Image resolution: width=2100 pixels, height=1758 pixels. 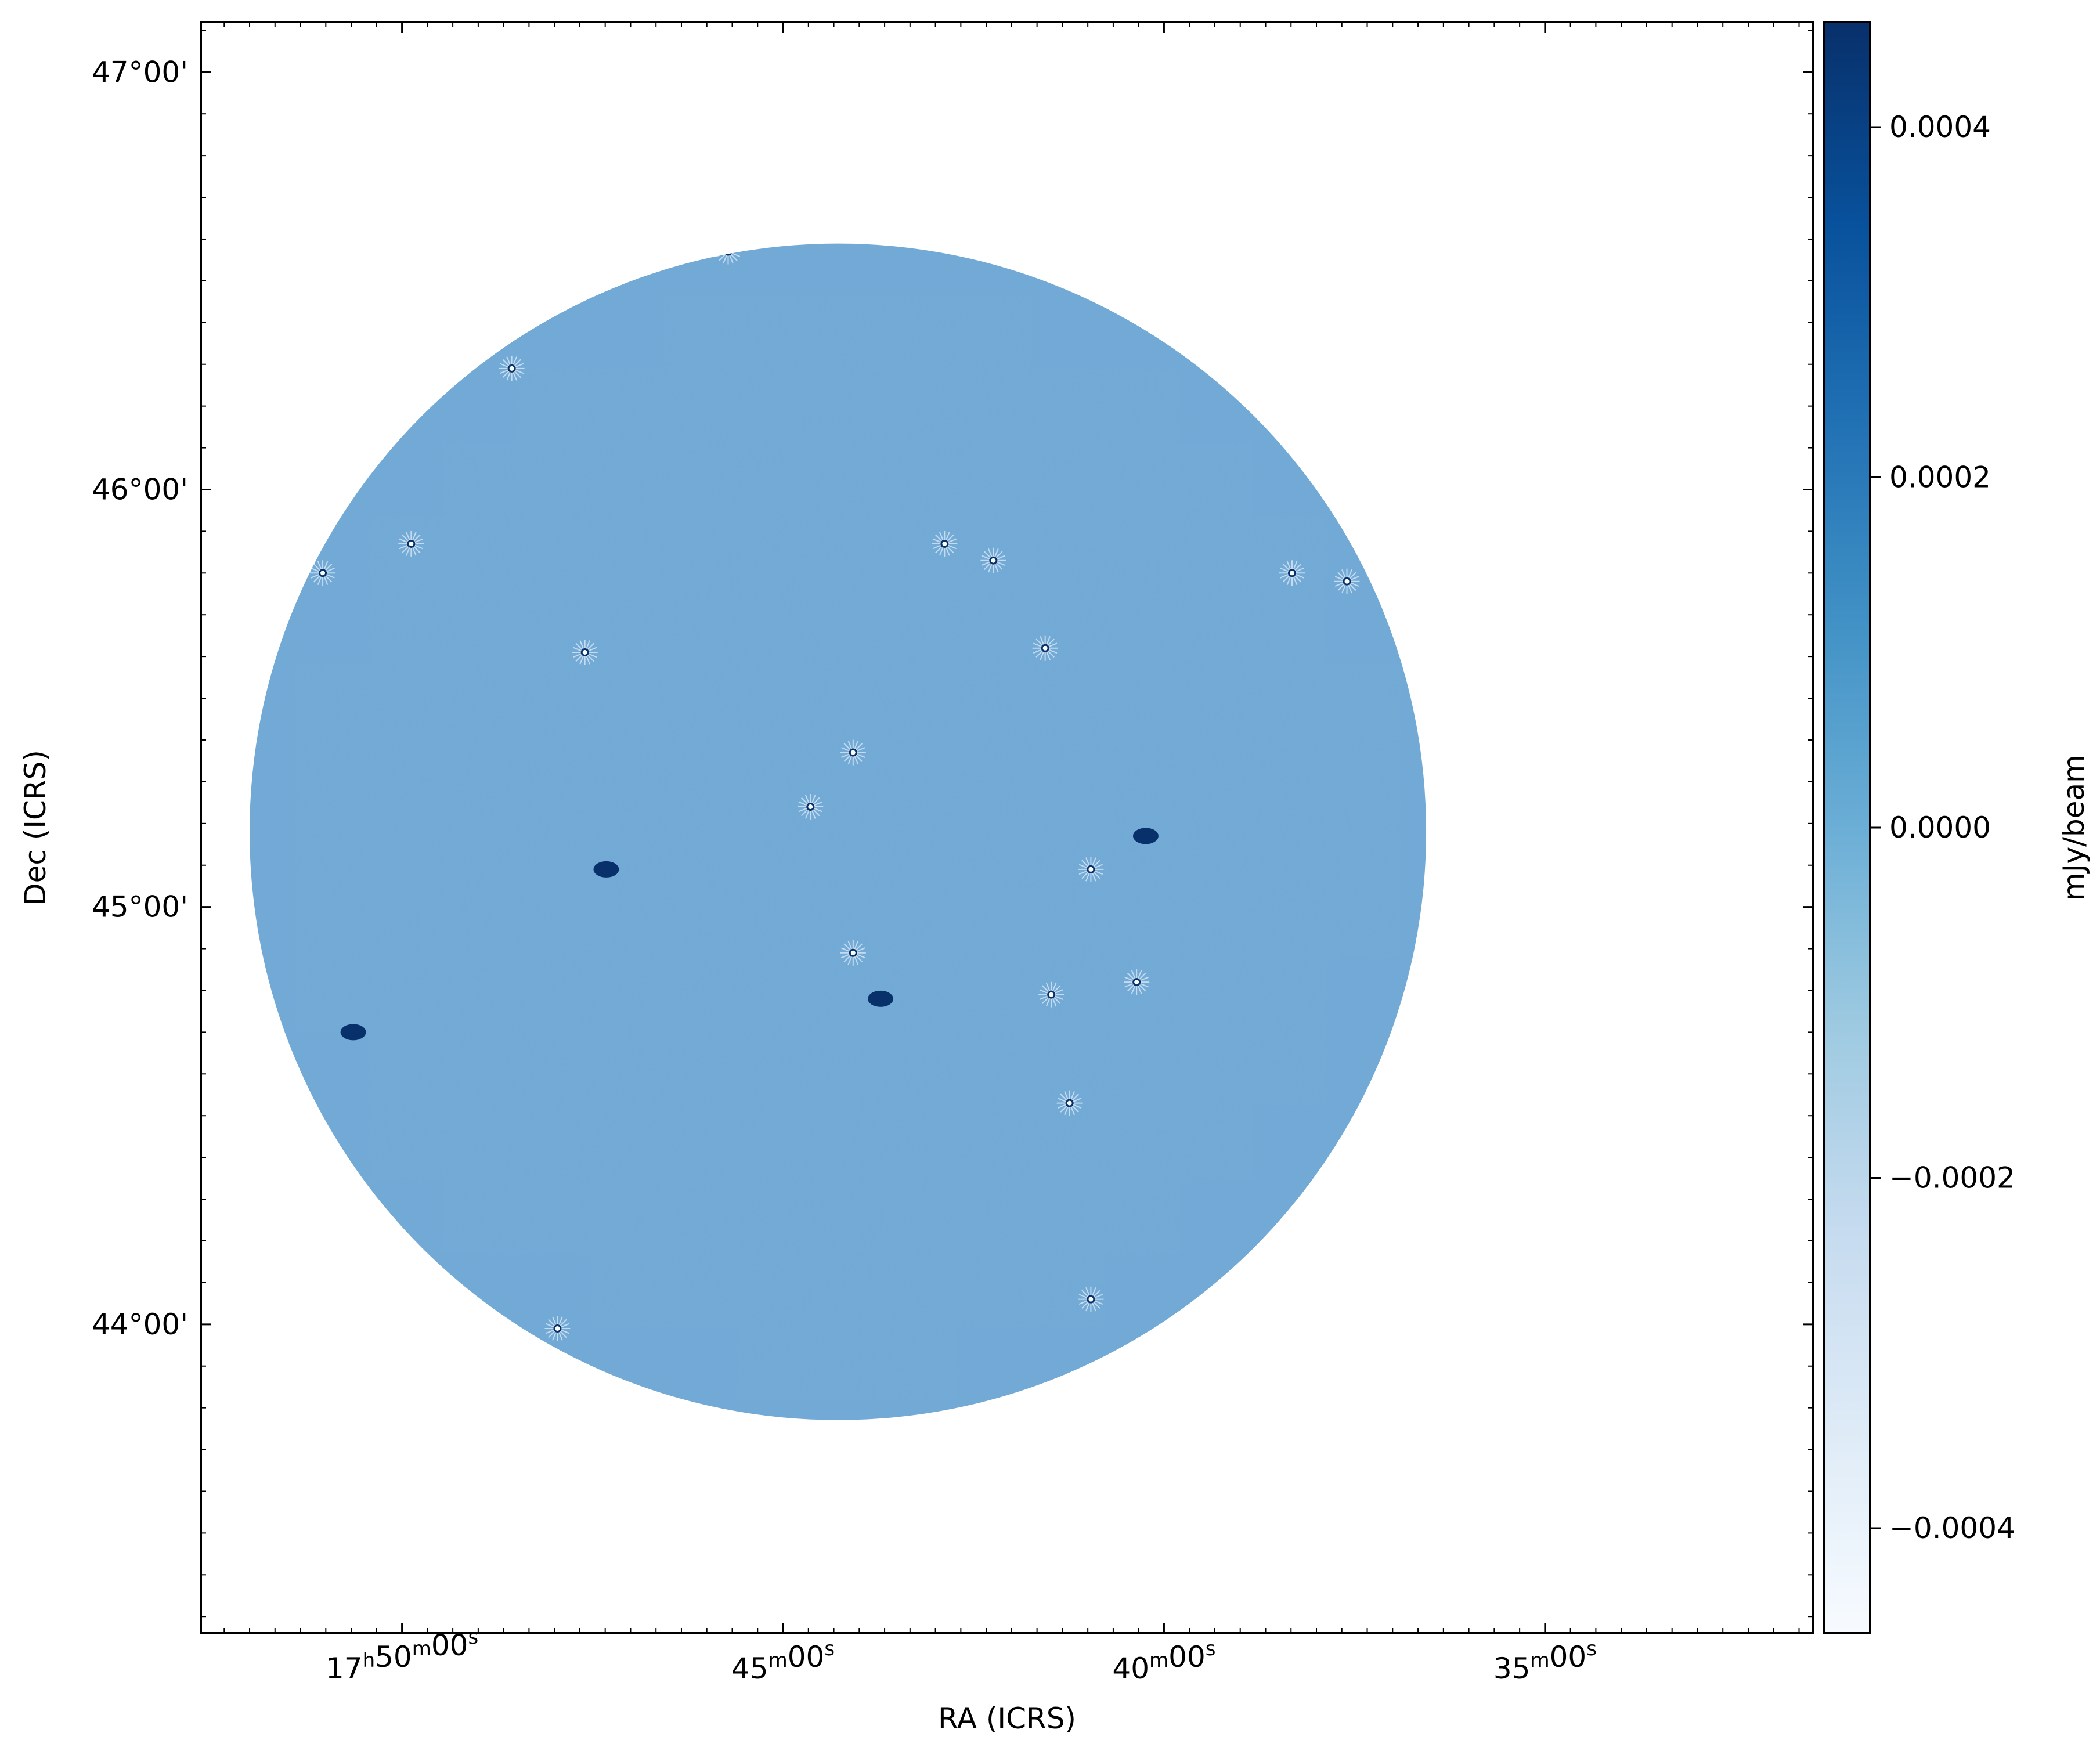 I want to click on ra-tick-label: 35m00s, so click(x=1545, y=1661).